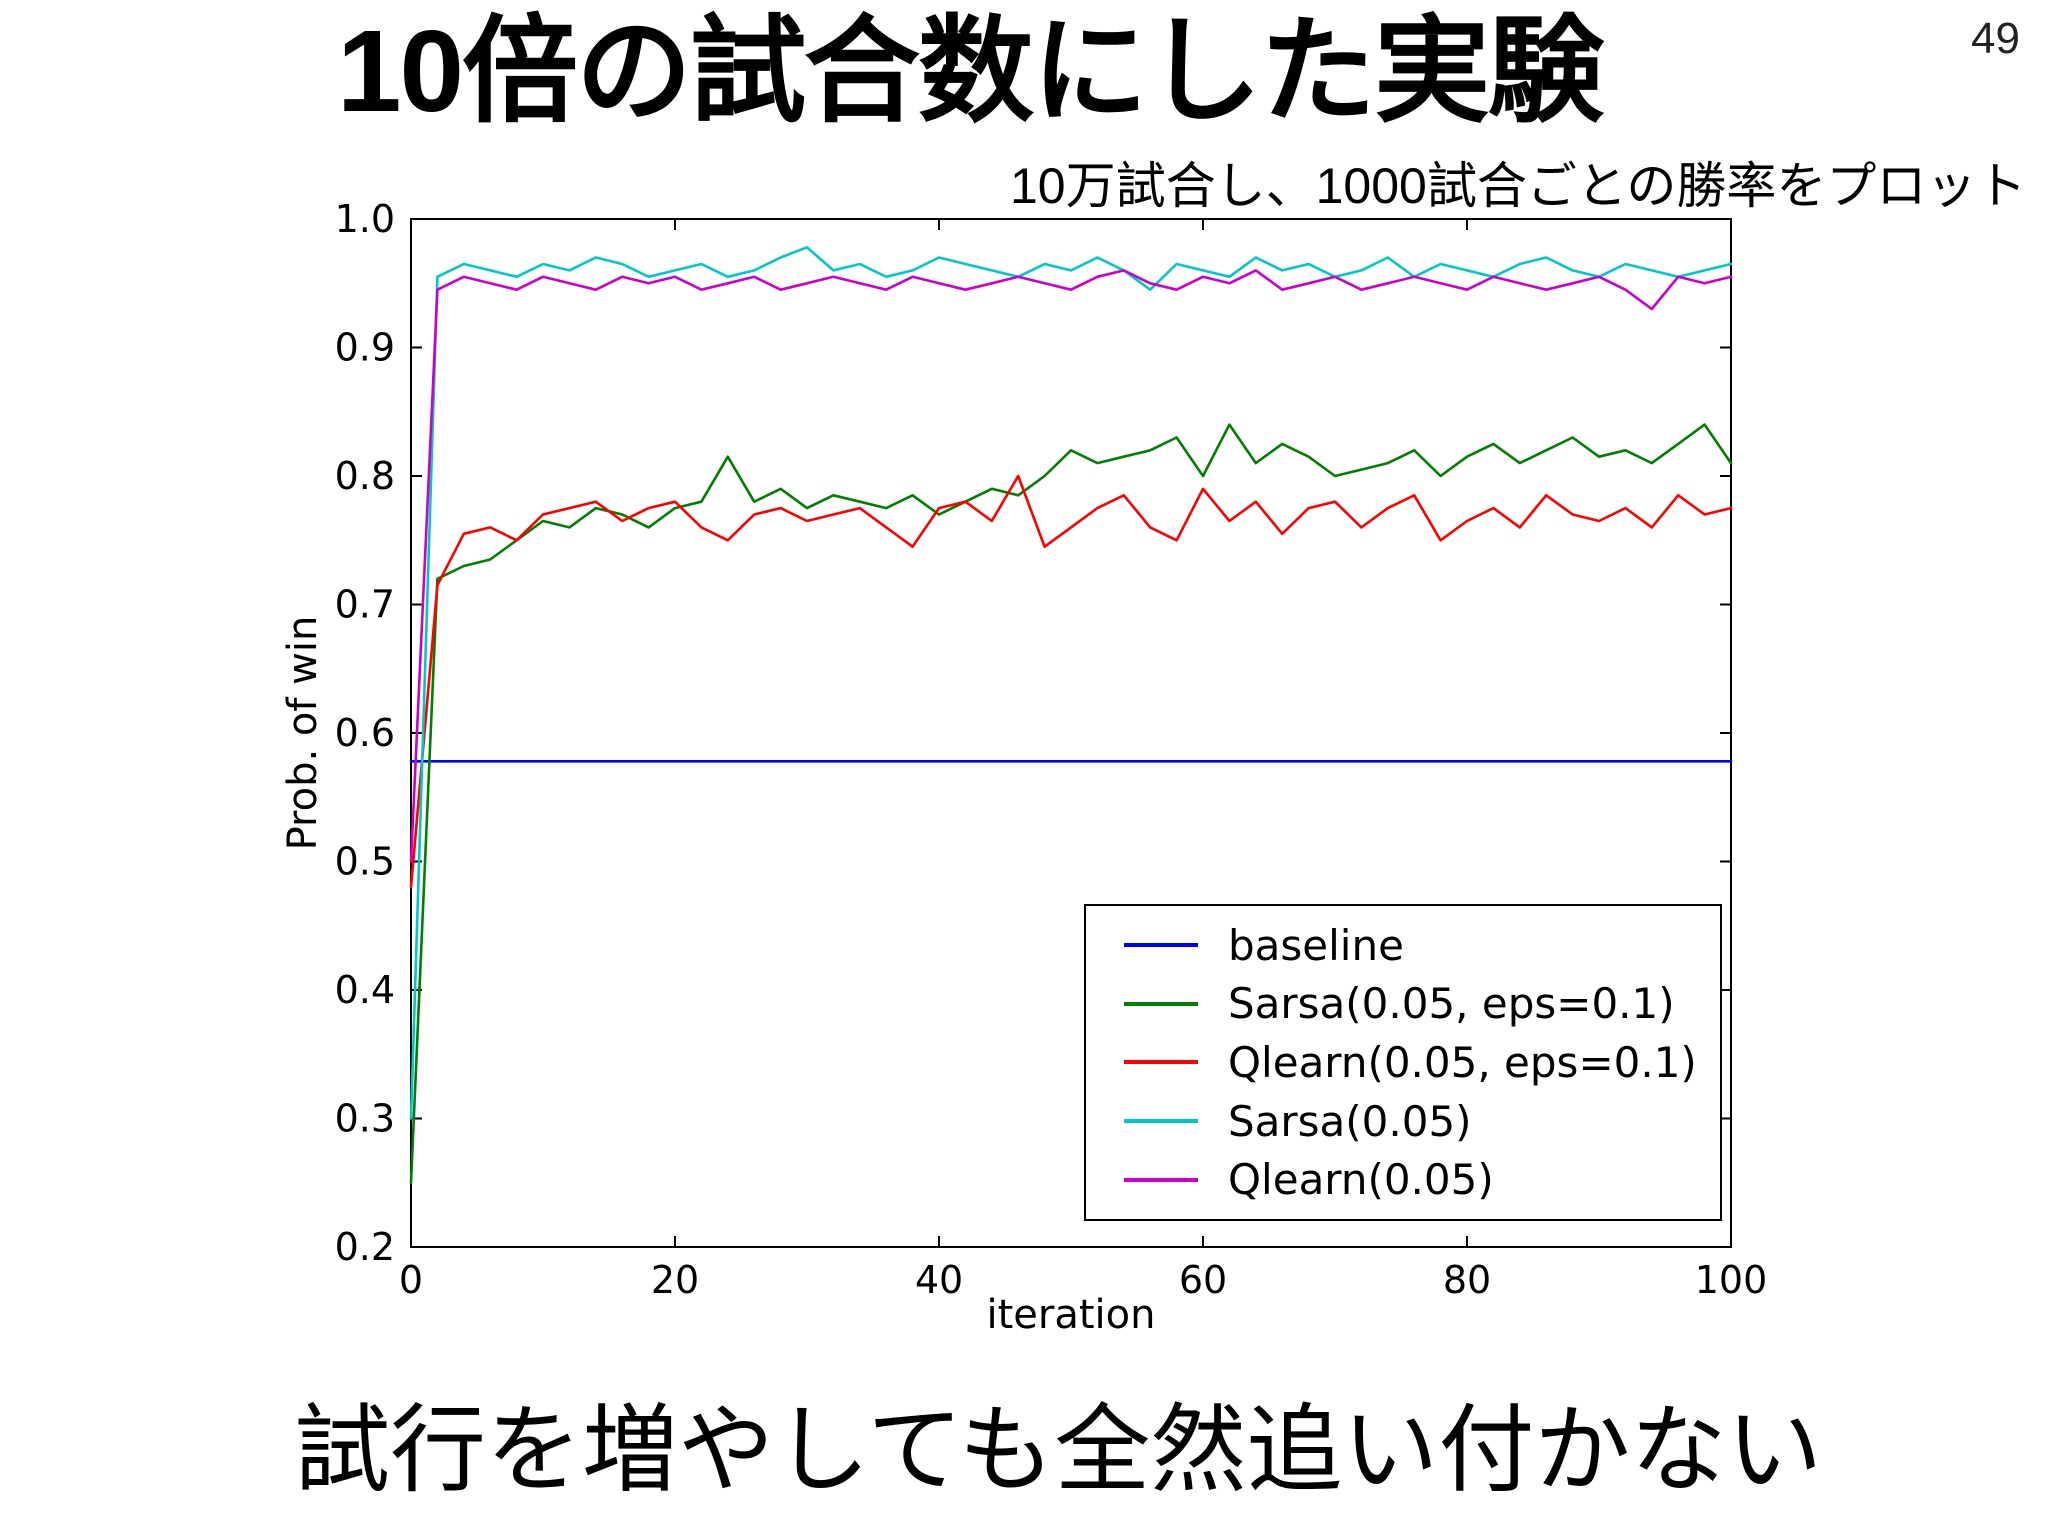  I want to click on y-tick-label: 0.7, so click(365, 605).